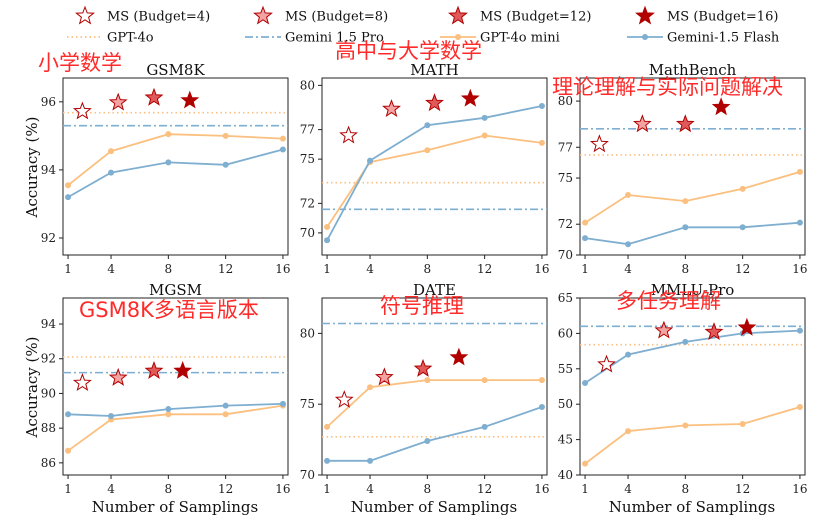  I want to click on panel-annotation: 高中与大学数学, so click(408, 51).